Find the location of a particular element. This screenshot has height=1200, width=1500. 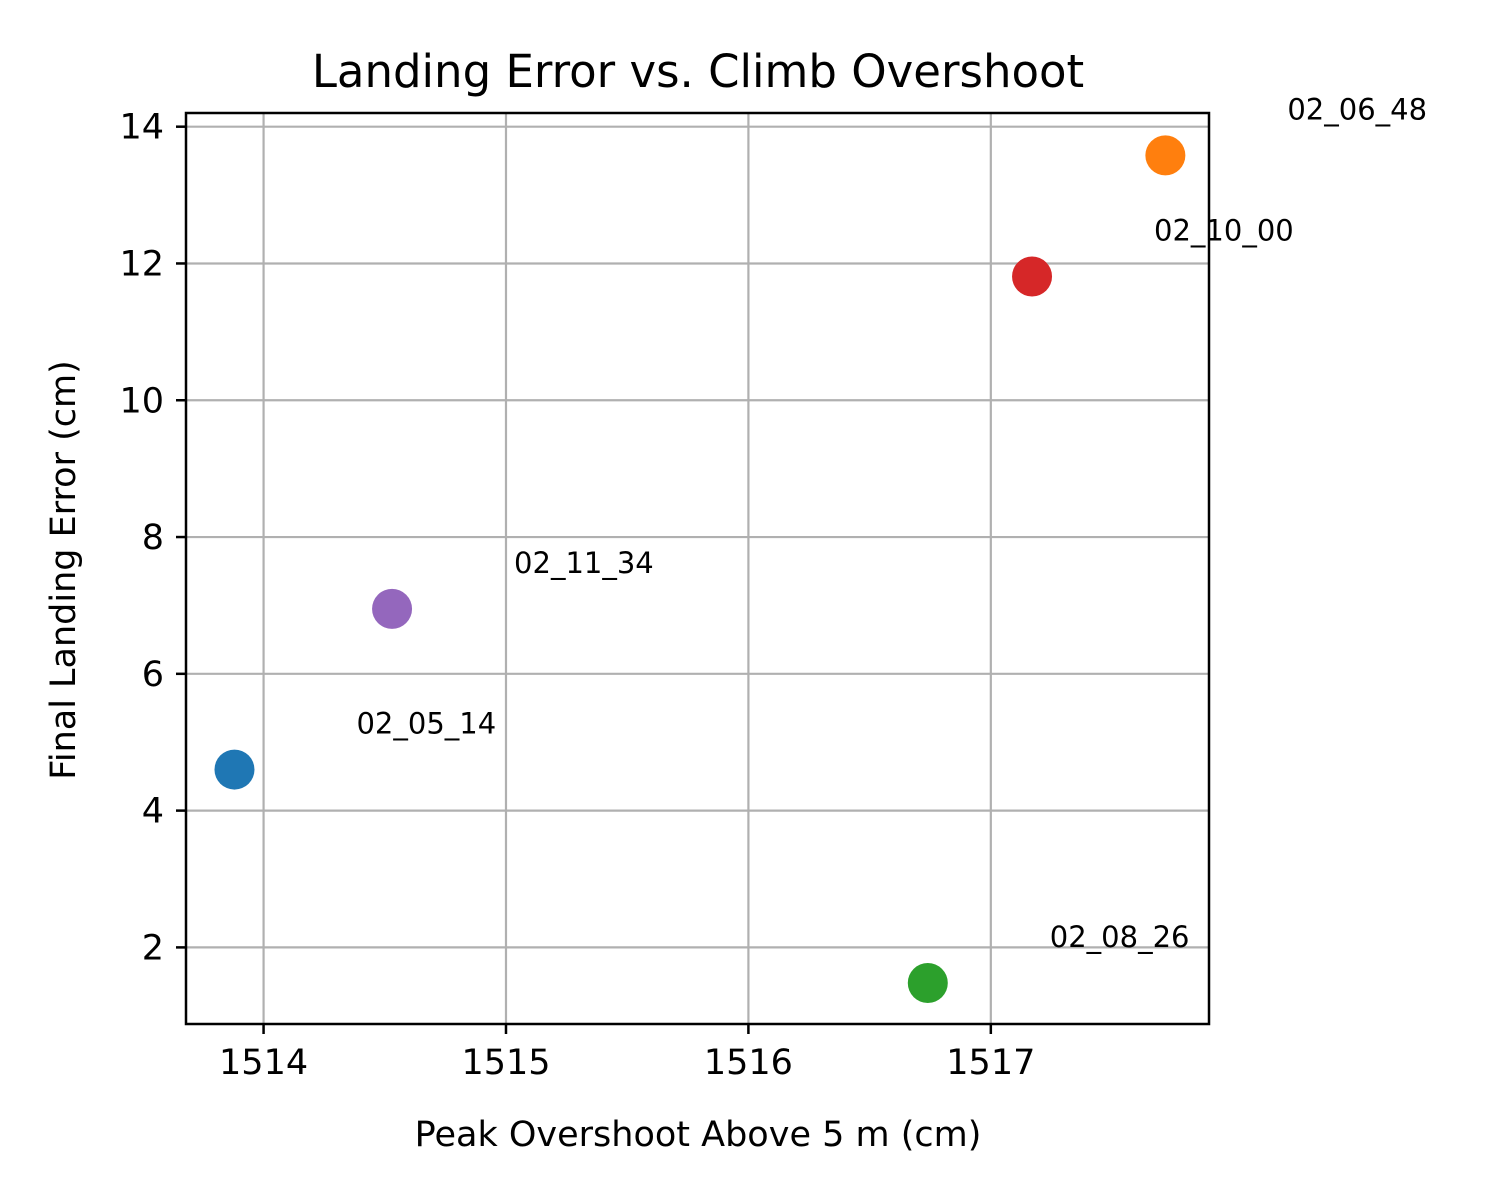

x-tick-label: 1517 is located at coordinates (990, 1063).